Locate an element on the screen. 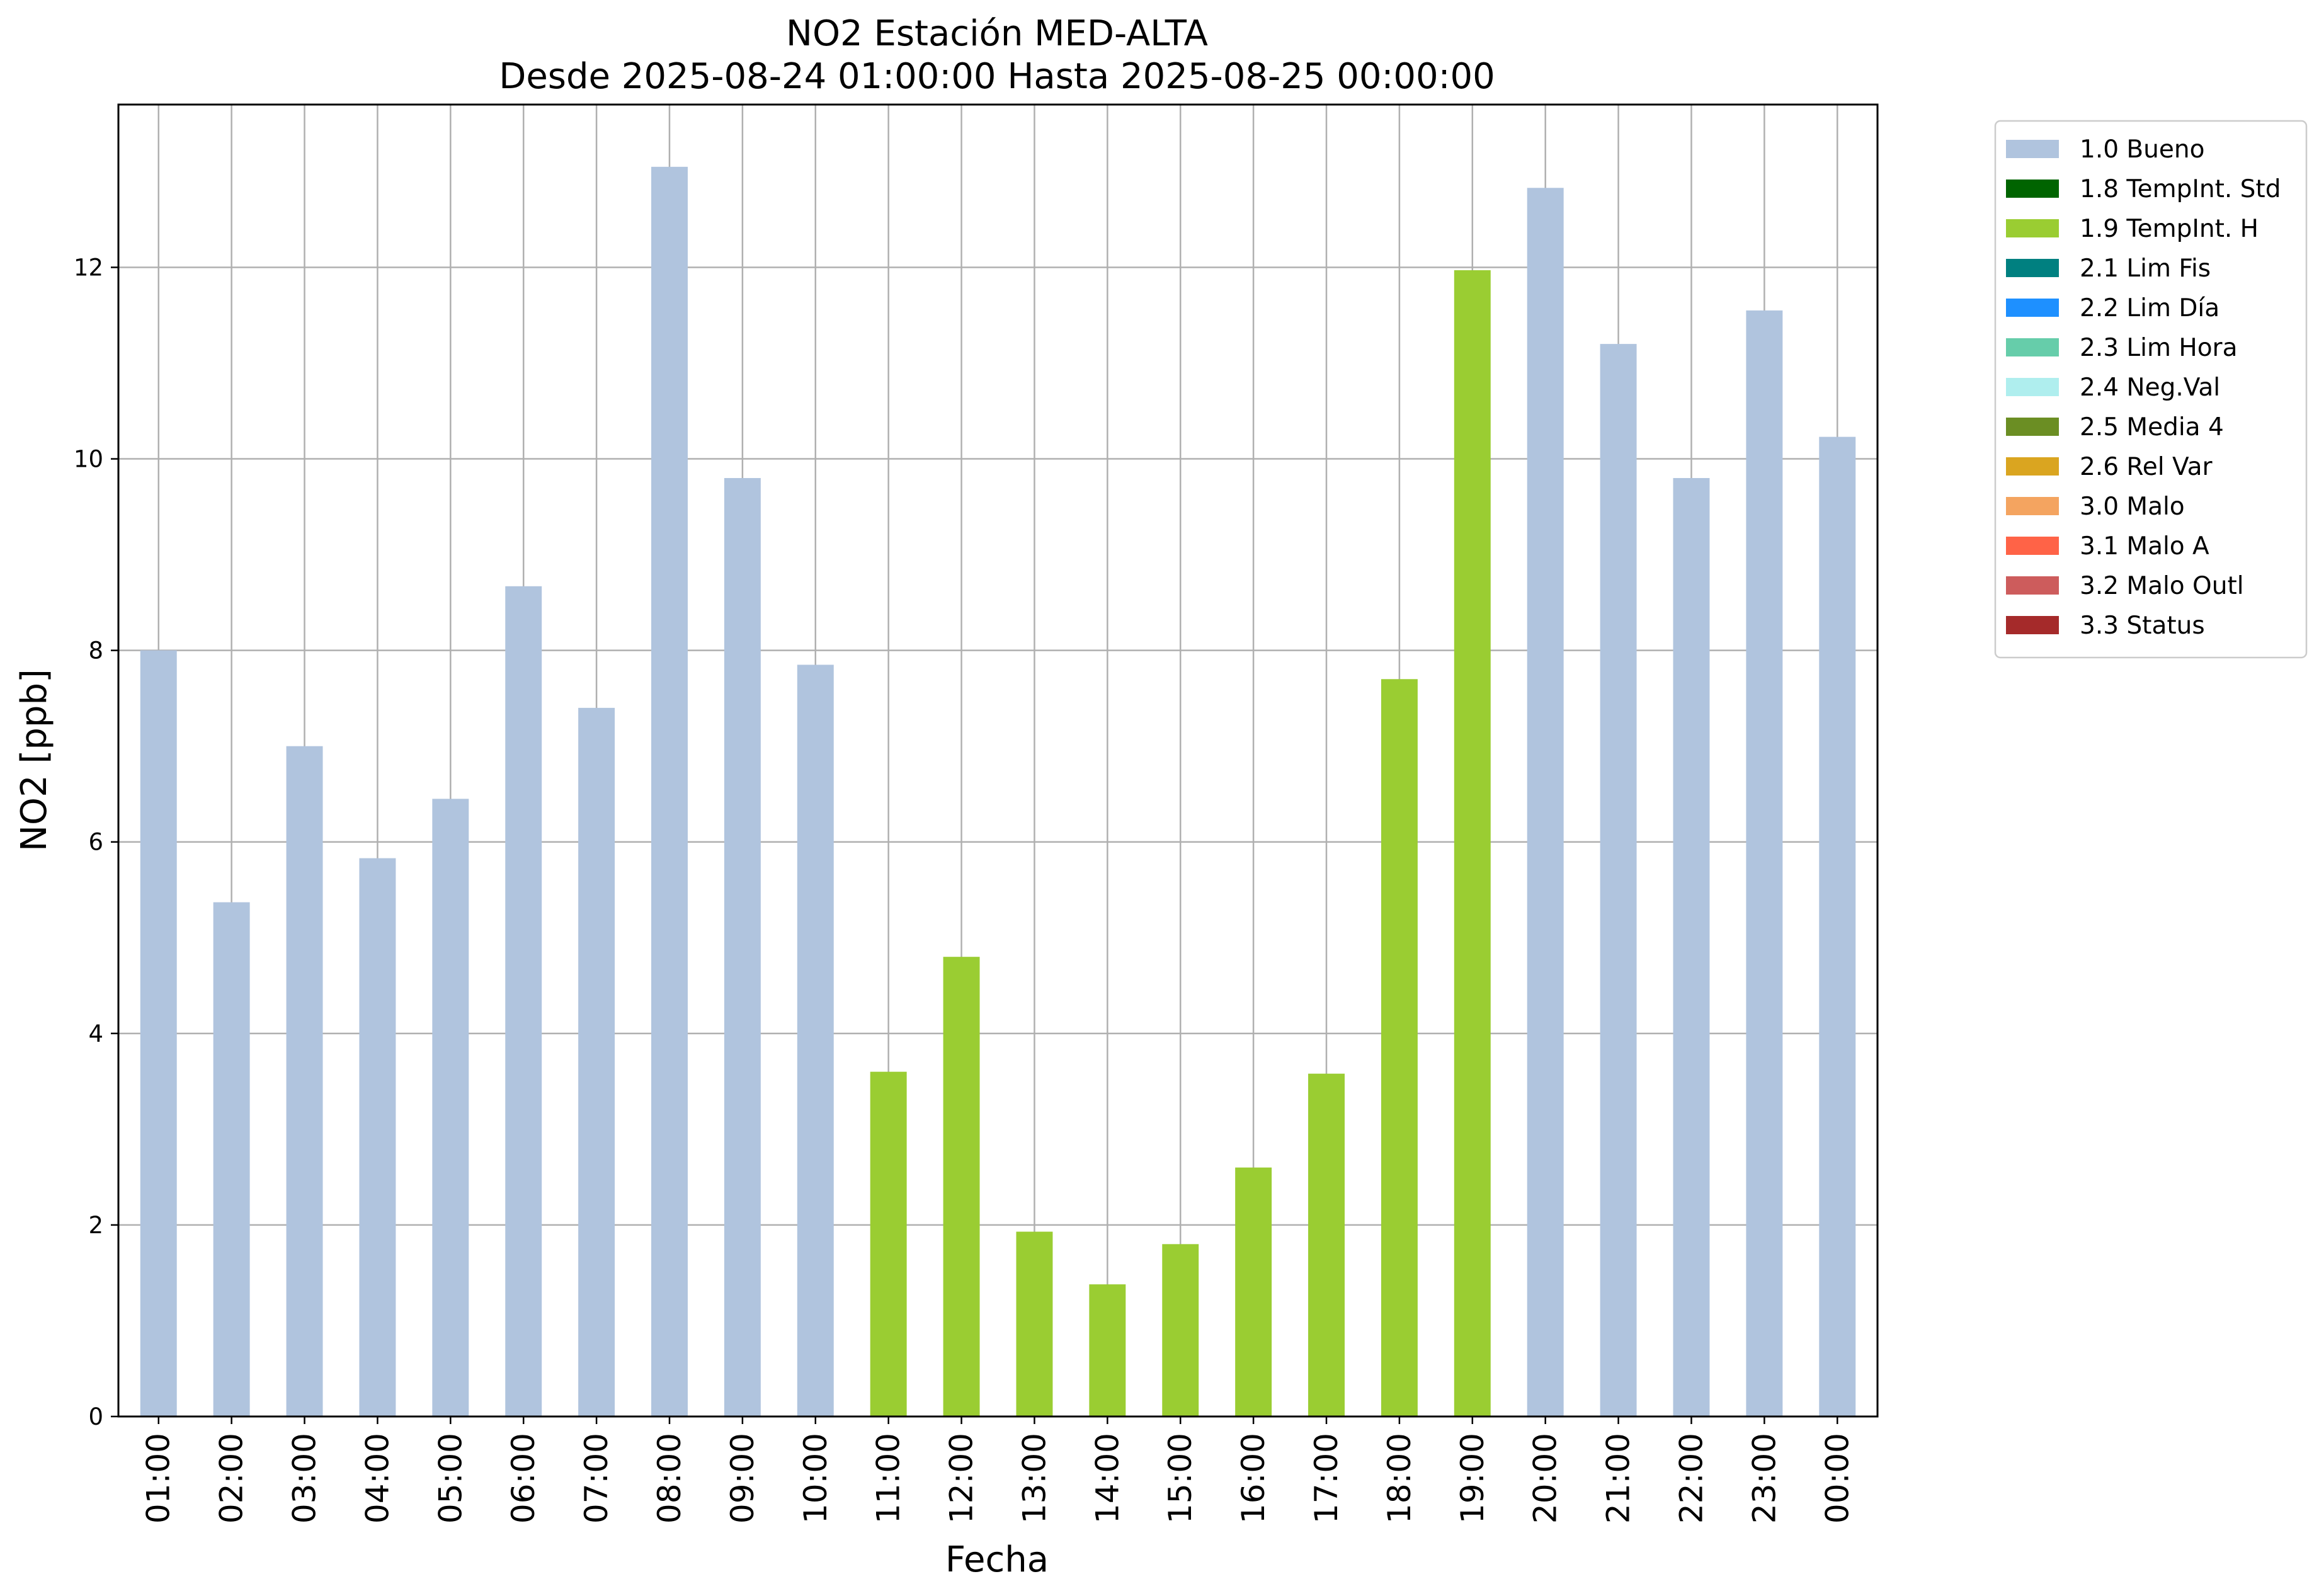  legend-label: 2.3 Lim Hora is located at coordinates (2159, 348).